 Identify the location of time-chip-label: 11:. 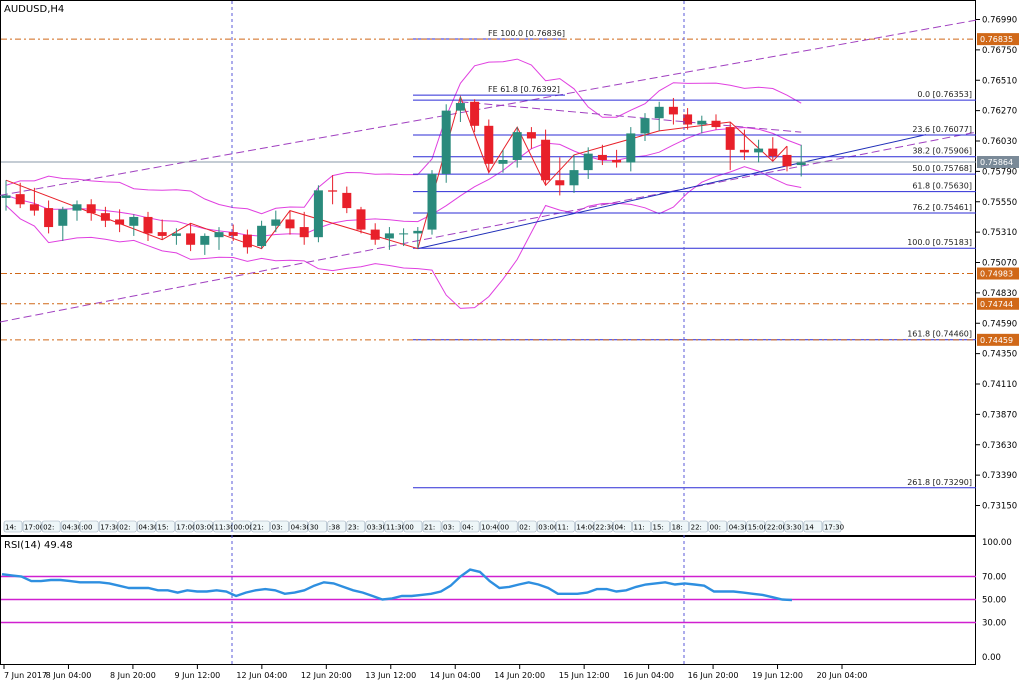
(562, 528).